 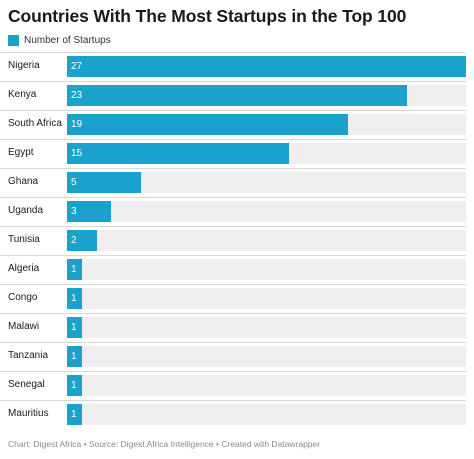 I want to click on bar-track: 2, so click(x=266, y=240).